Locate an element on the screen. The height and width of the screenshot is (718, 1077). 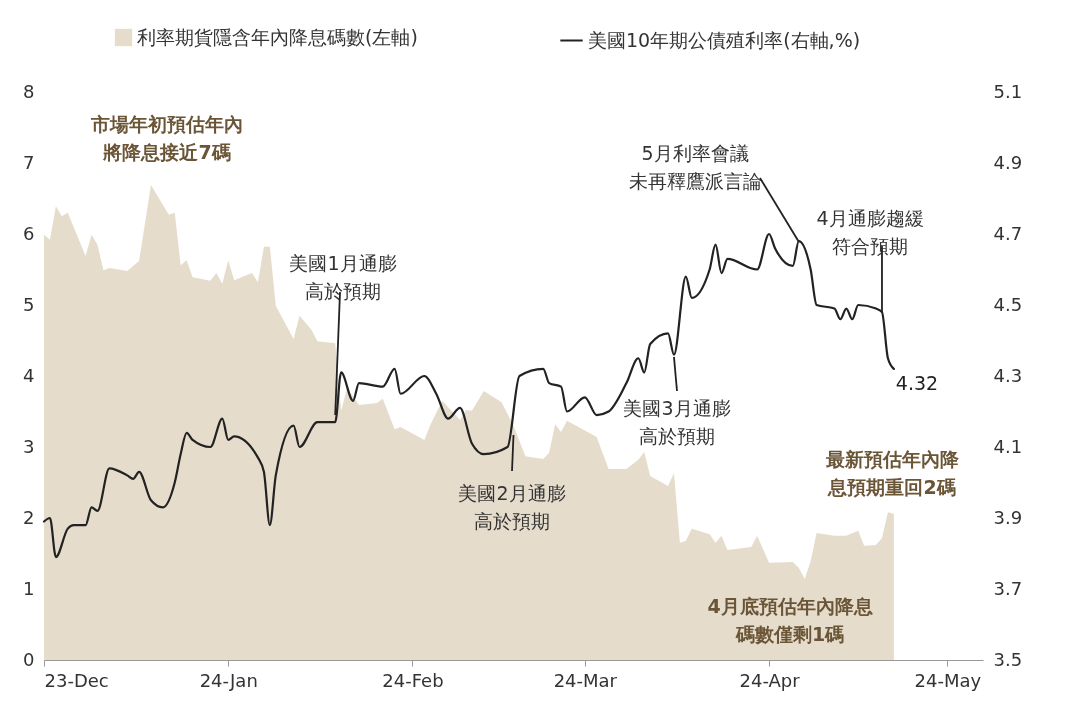
y2-tick-label: 4.7 is located at coordinates (1008, 233).